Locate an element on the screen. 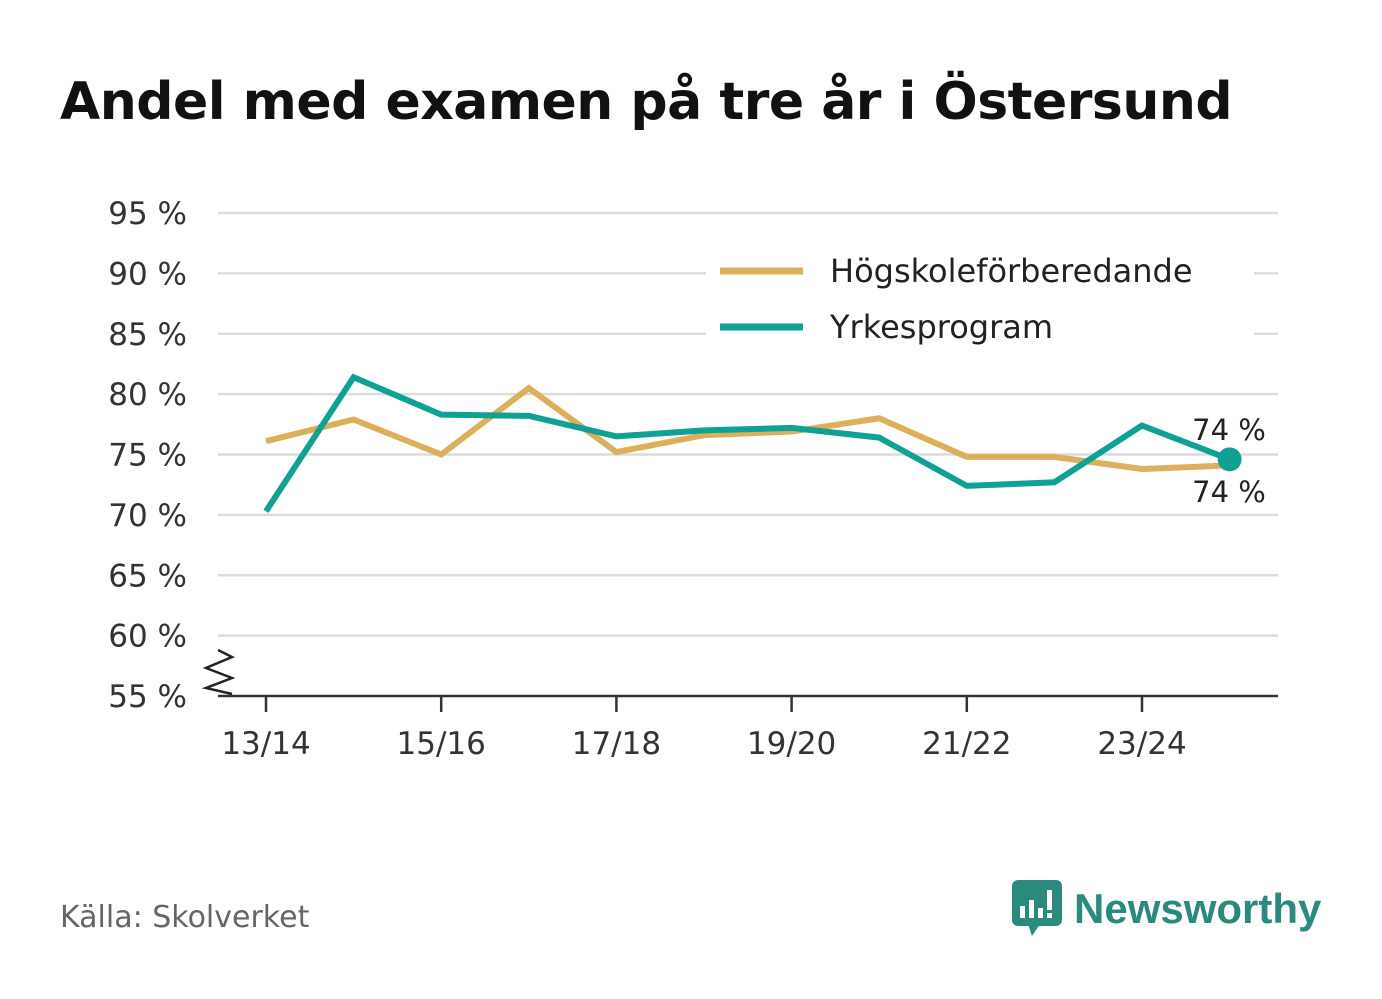 The width and height of the screenshot is (1382, 999). axis-break-icon is located at coordinates (218, 672).